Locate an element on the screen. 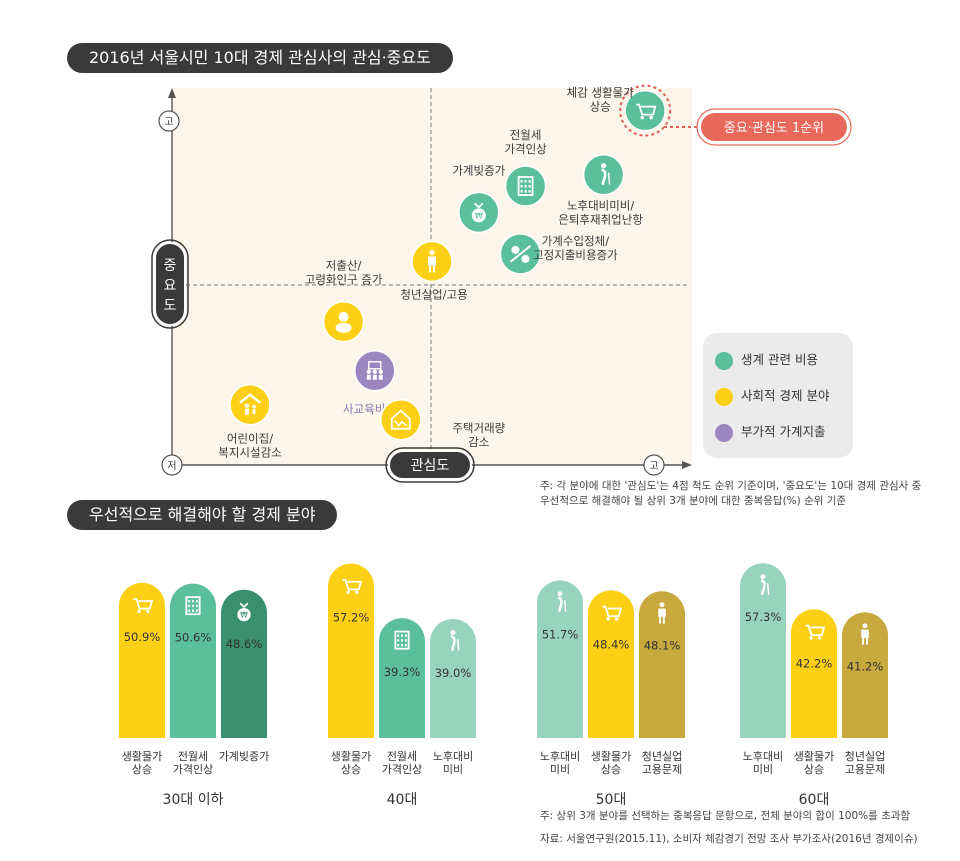  bar: 48.1% 청년실업 고용문제 is located at coordinates (662, 683).